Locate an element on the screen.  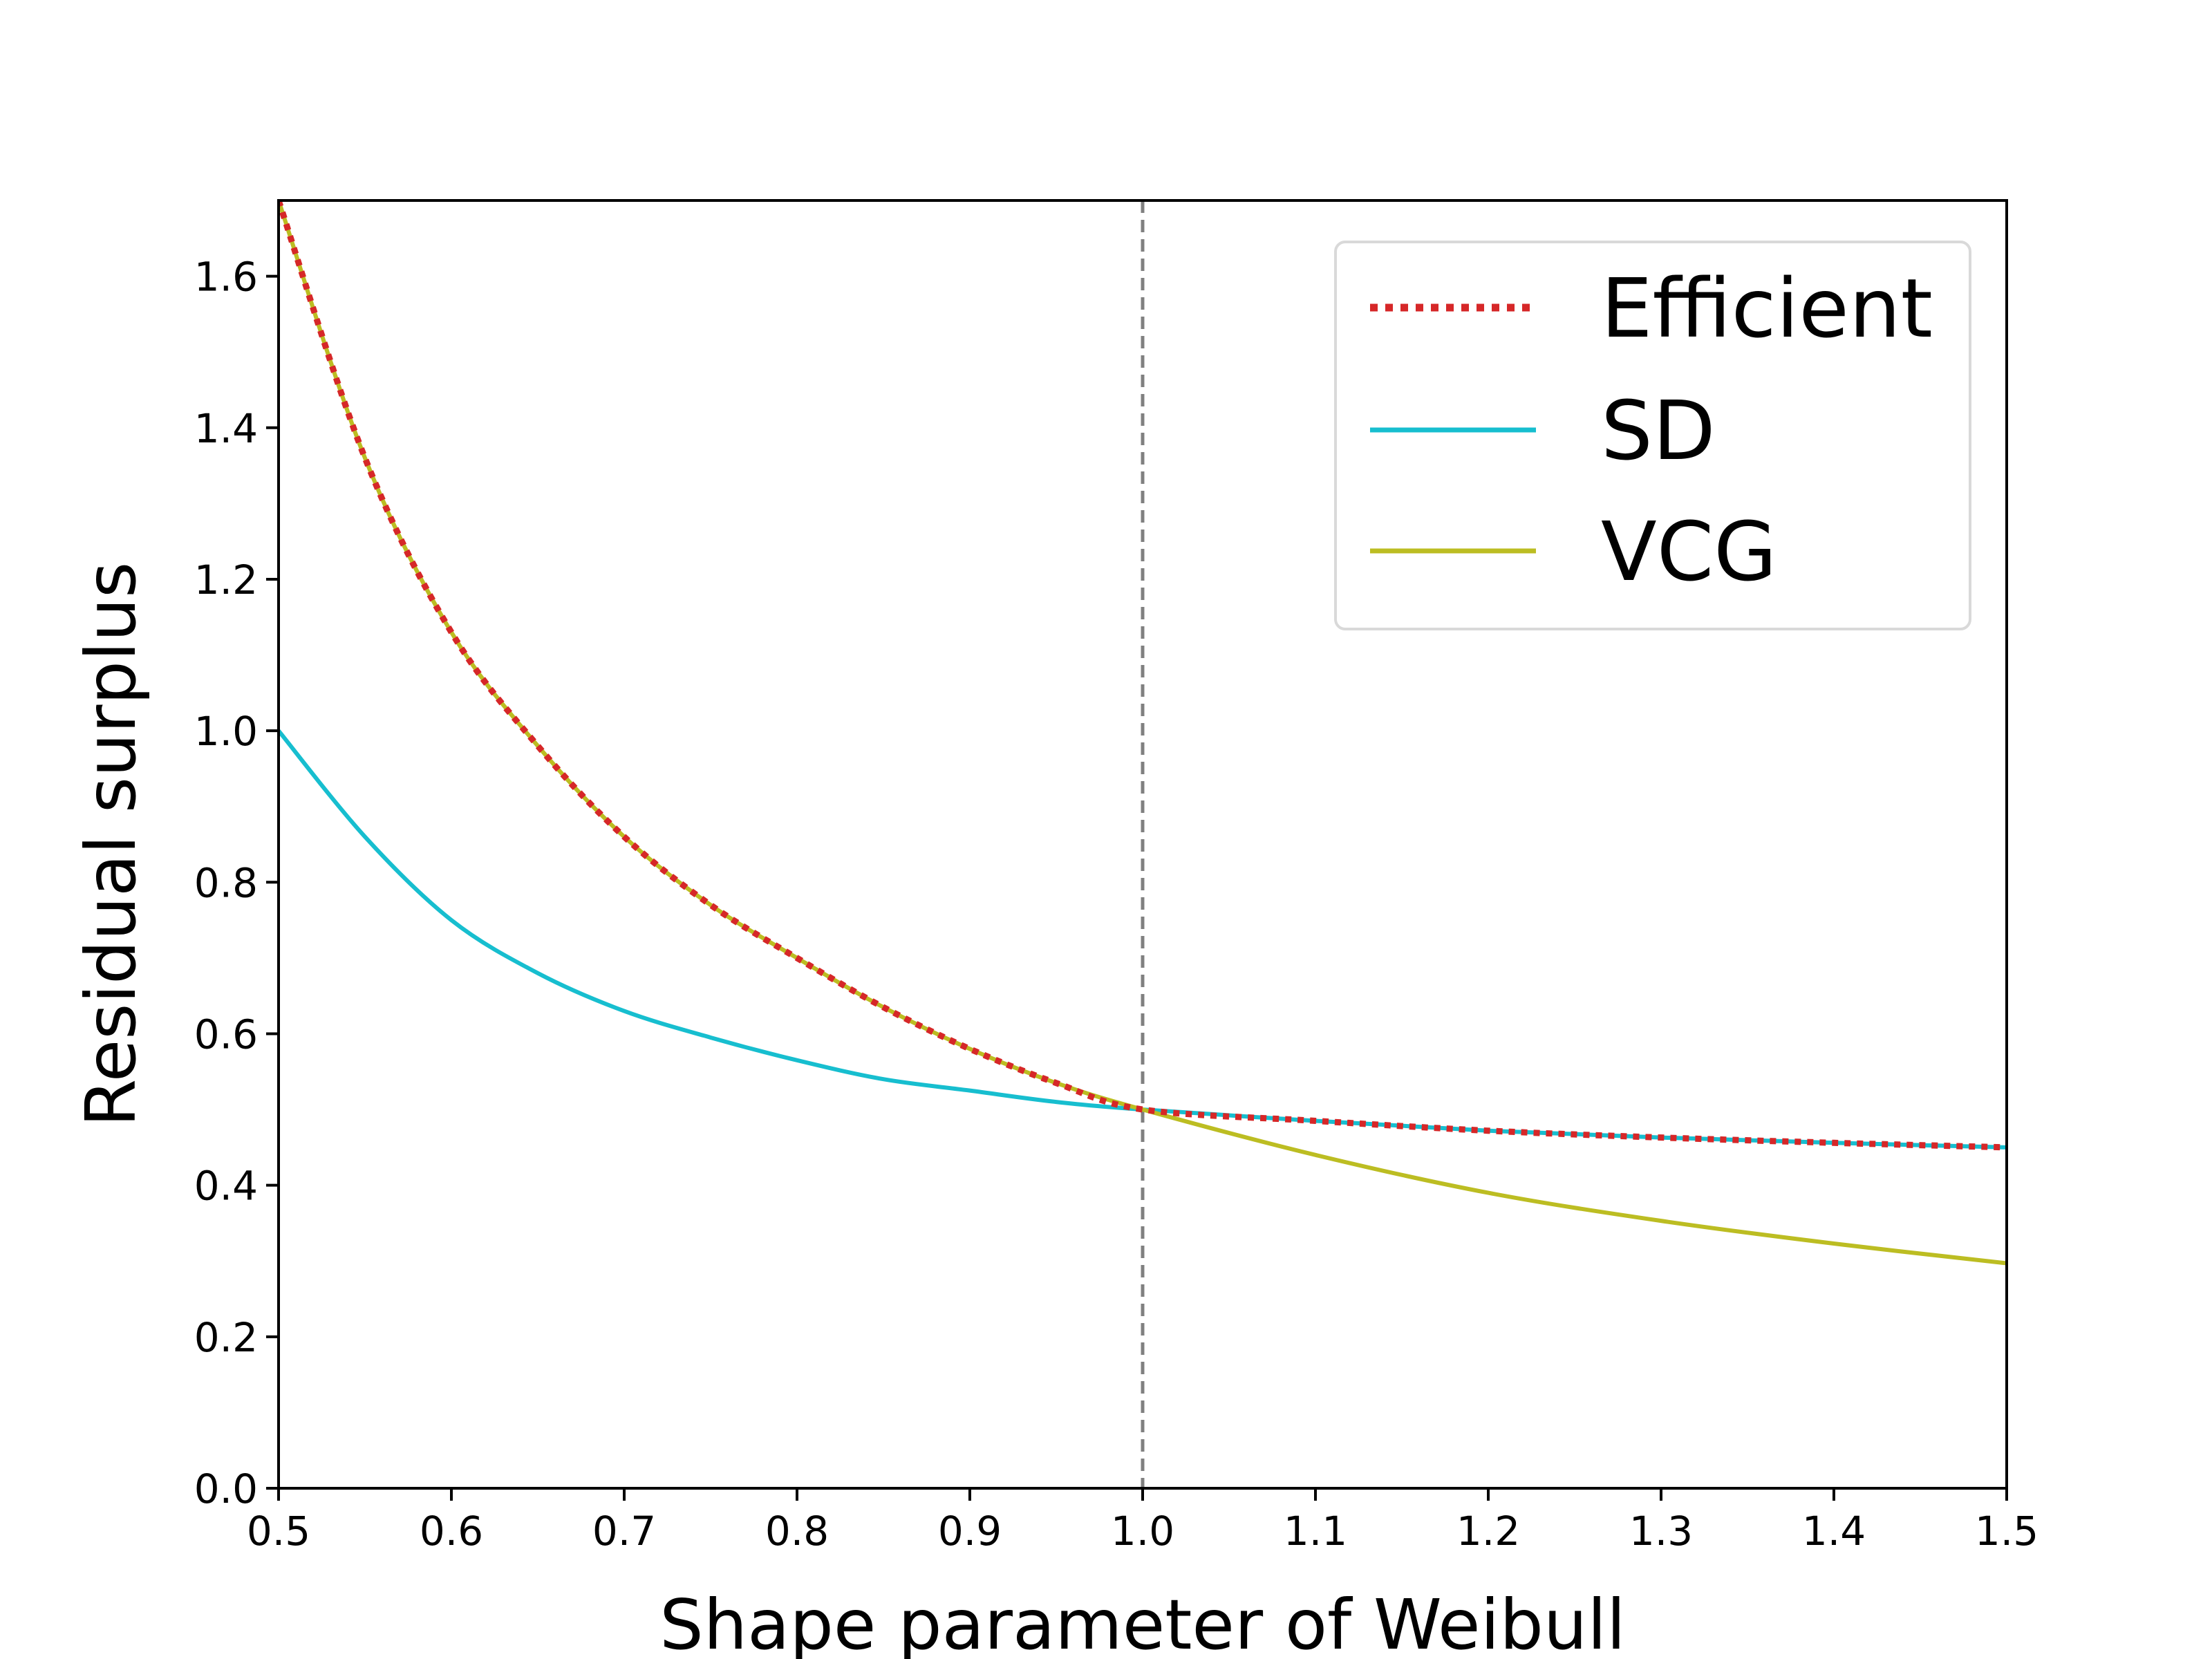
y-tick-label: 0.6 is located at coordinates (226, 1035).